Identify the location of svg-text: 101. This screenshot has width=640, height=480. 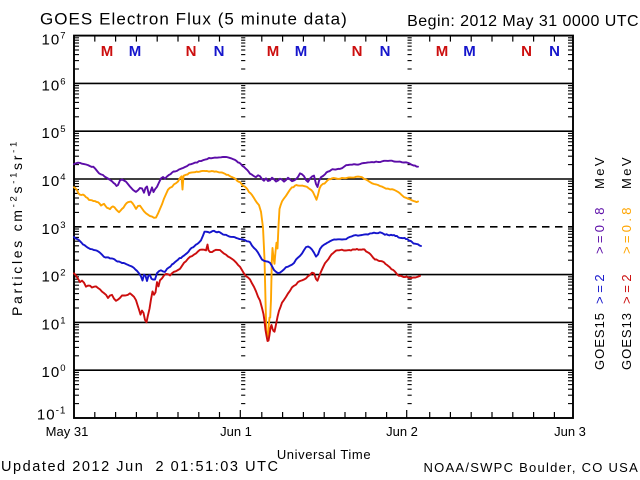
(54, 324).